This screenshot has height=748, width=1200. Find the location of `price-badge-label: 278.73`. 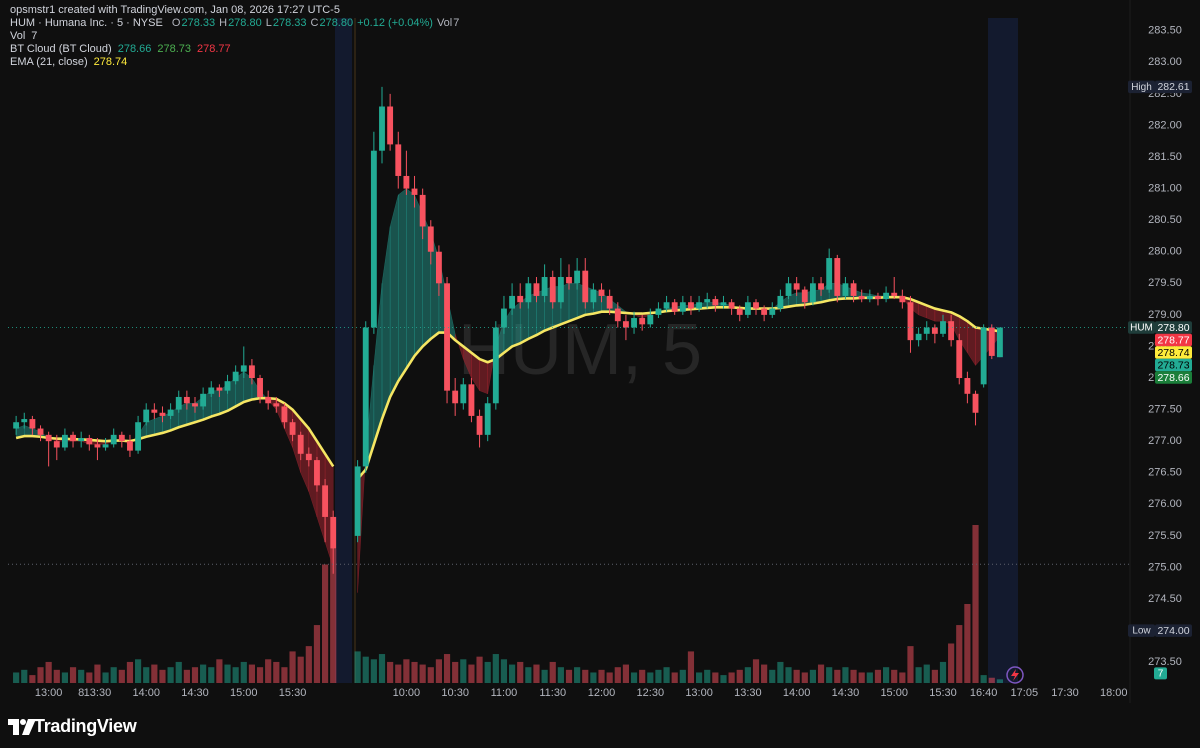

price-badge-label: 278.73 is located at coordinates (1173, 365).